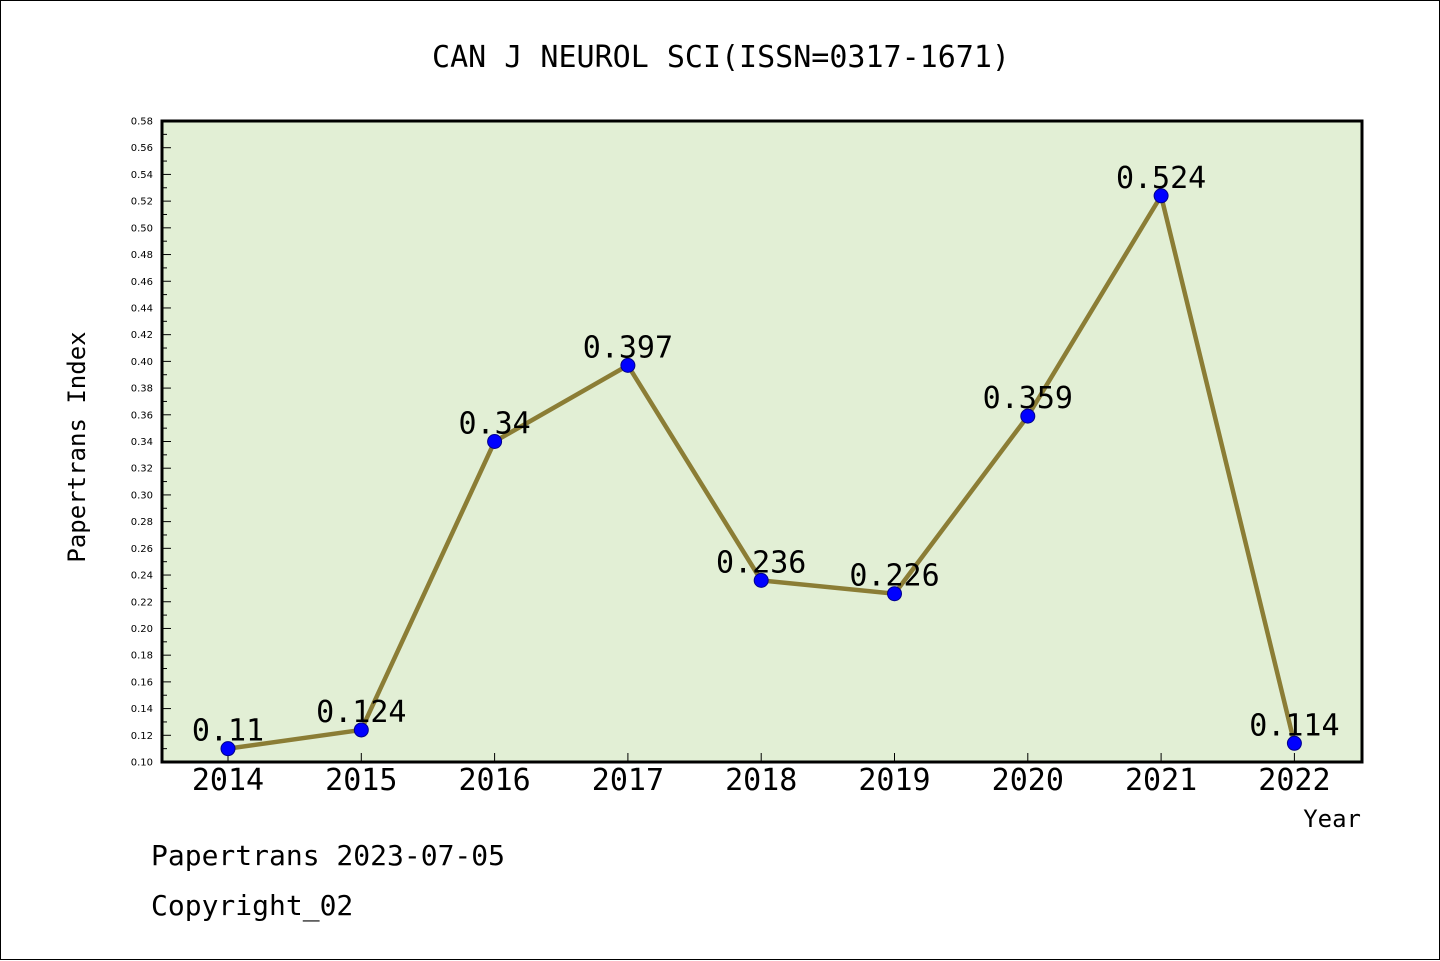  I want to click on x-axis-label: Year, so click(1332, 819).